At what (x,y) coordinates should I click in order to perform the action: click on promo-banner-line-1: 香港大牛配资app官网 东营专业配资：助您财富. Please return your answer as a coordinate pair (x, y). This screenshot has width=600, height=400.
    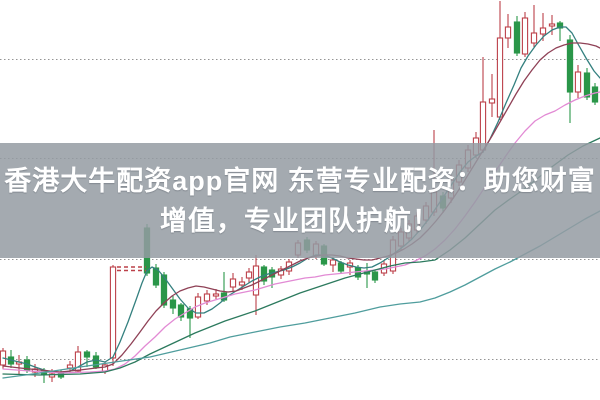
    Looking at the image, I should click on (300, 180).